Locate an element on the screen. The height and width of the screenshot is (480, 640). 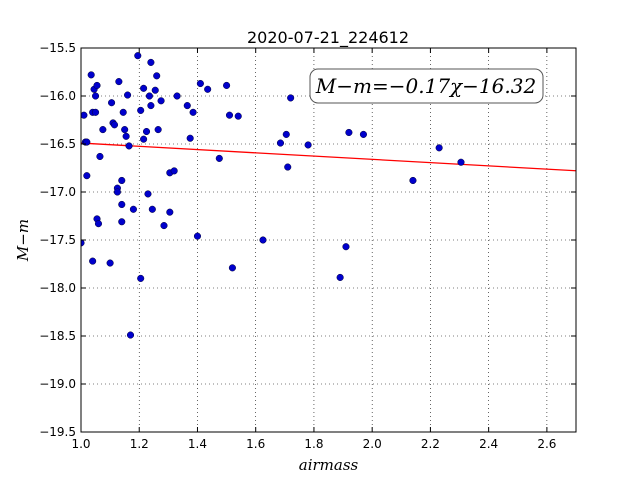
y-tick-label: −18.0 is located at coordinates (57, 288).